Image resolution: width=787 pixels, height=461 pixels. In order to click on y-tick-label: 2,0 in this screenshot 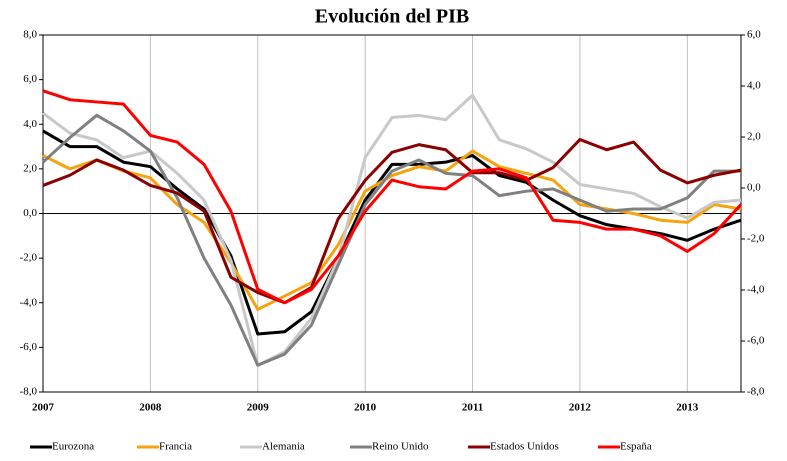, I will do `click(30, 168)`.